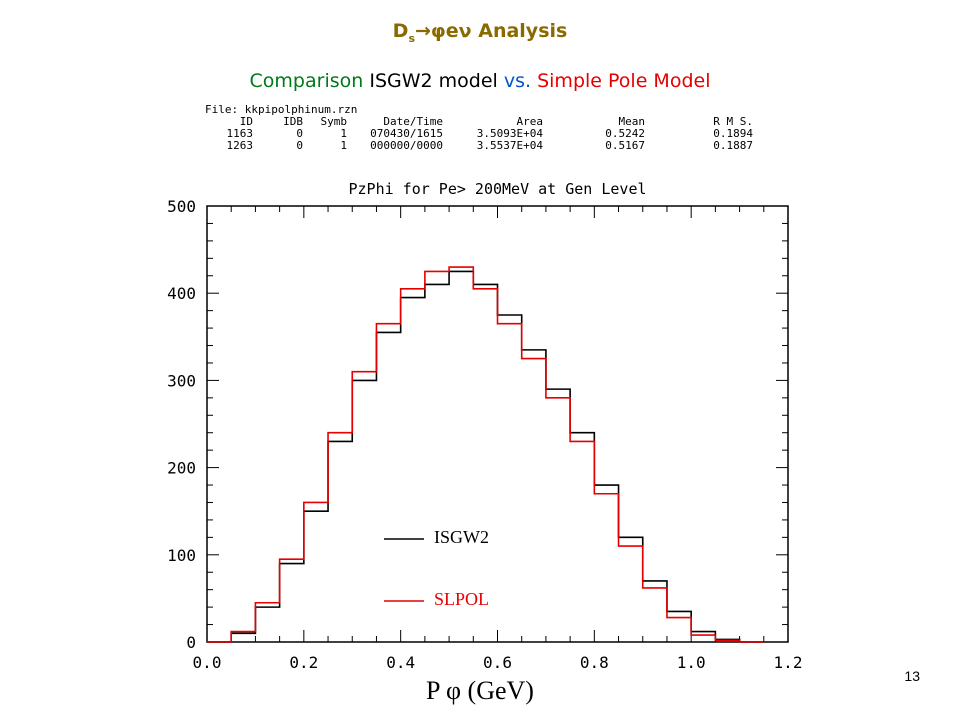 This screenshot has width=960, height=720. I want to click on title-prefix: D, so click(400, 31).